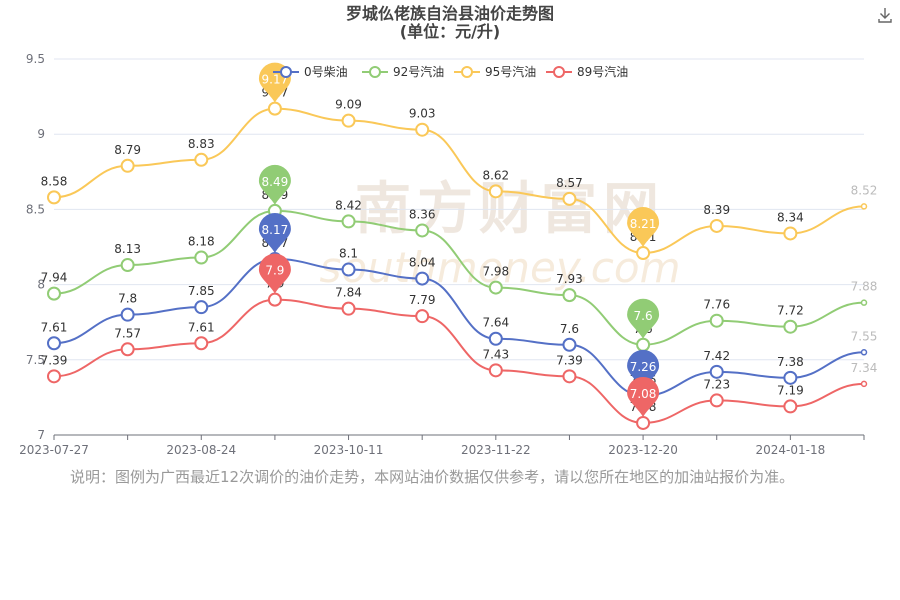 The image size is (900, 600). Describe the element at coordinates (422, 214) in the screenshot. I see `data-label: 8.36` at that location.